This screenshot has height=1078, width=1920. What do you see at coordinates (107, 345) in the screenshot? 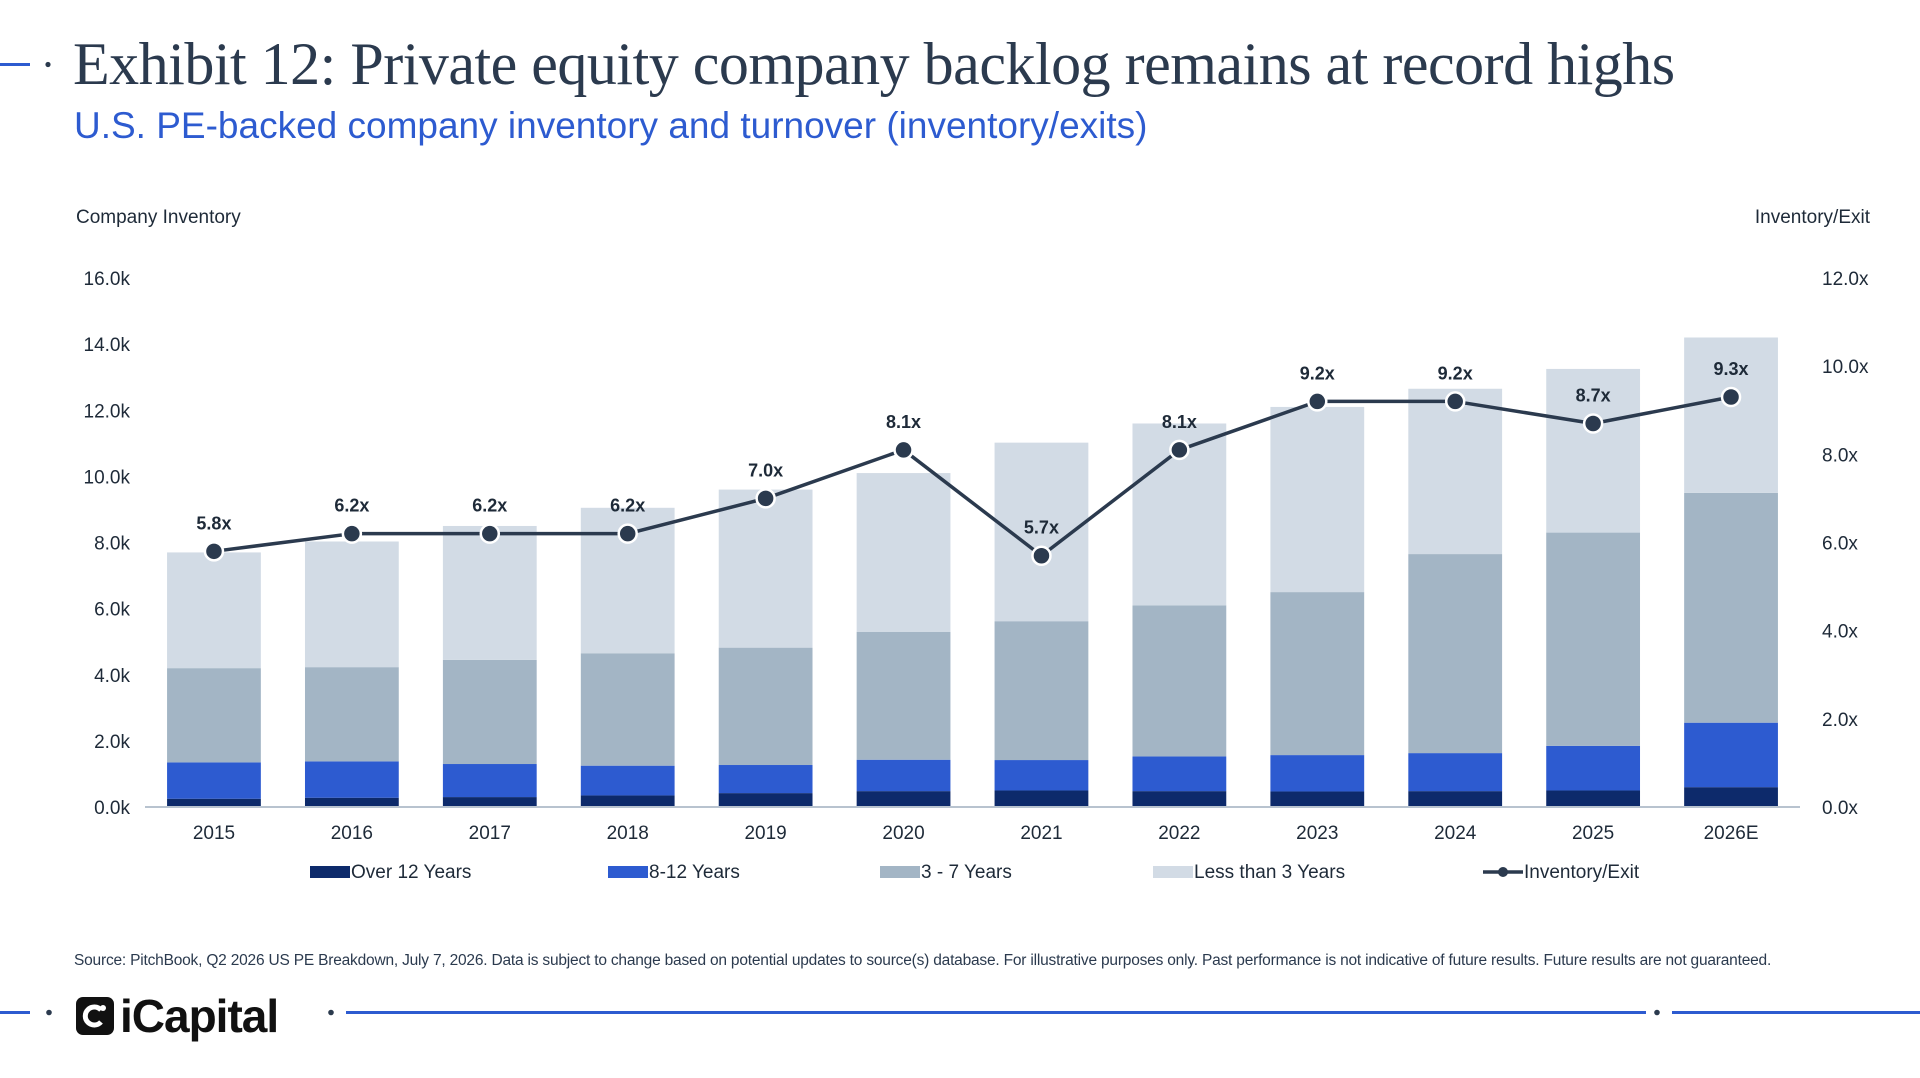
I see `y-tick-label: 14.0k` at bounding box center [107, 345].